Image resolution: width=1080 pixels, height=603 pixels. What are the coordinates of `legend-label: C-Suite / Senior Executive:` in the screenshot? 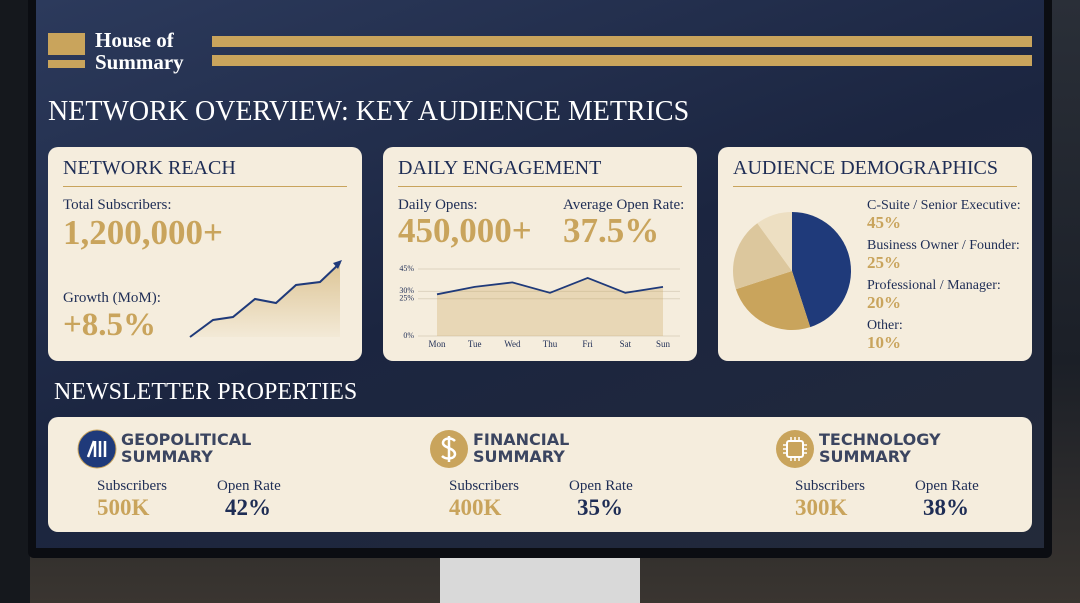 It's located at (944, 205).